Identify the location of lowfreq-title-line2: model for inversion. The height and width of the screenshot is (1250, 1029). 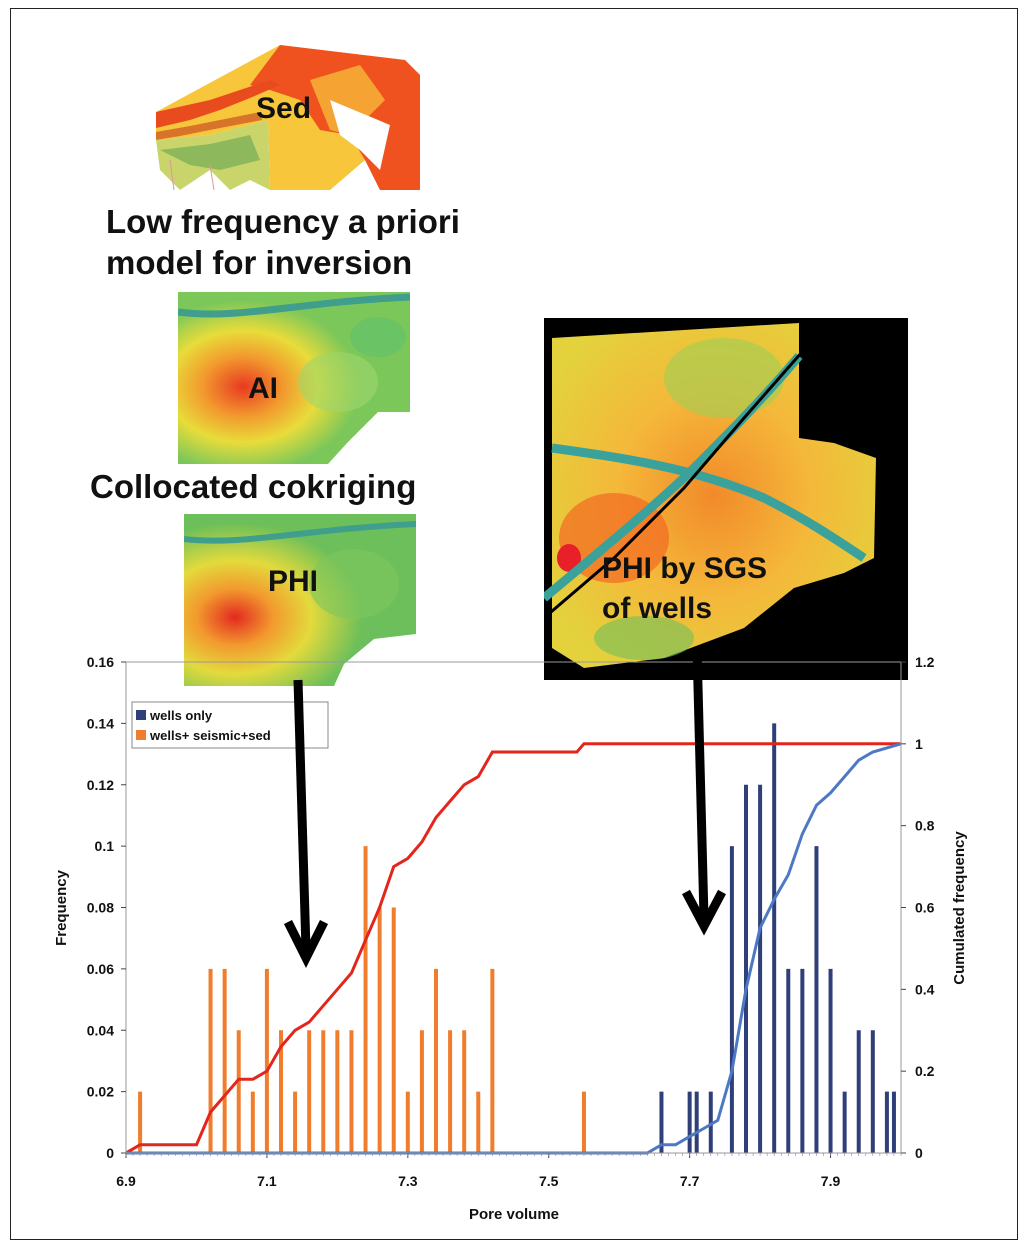
(259, 262).